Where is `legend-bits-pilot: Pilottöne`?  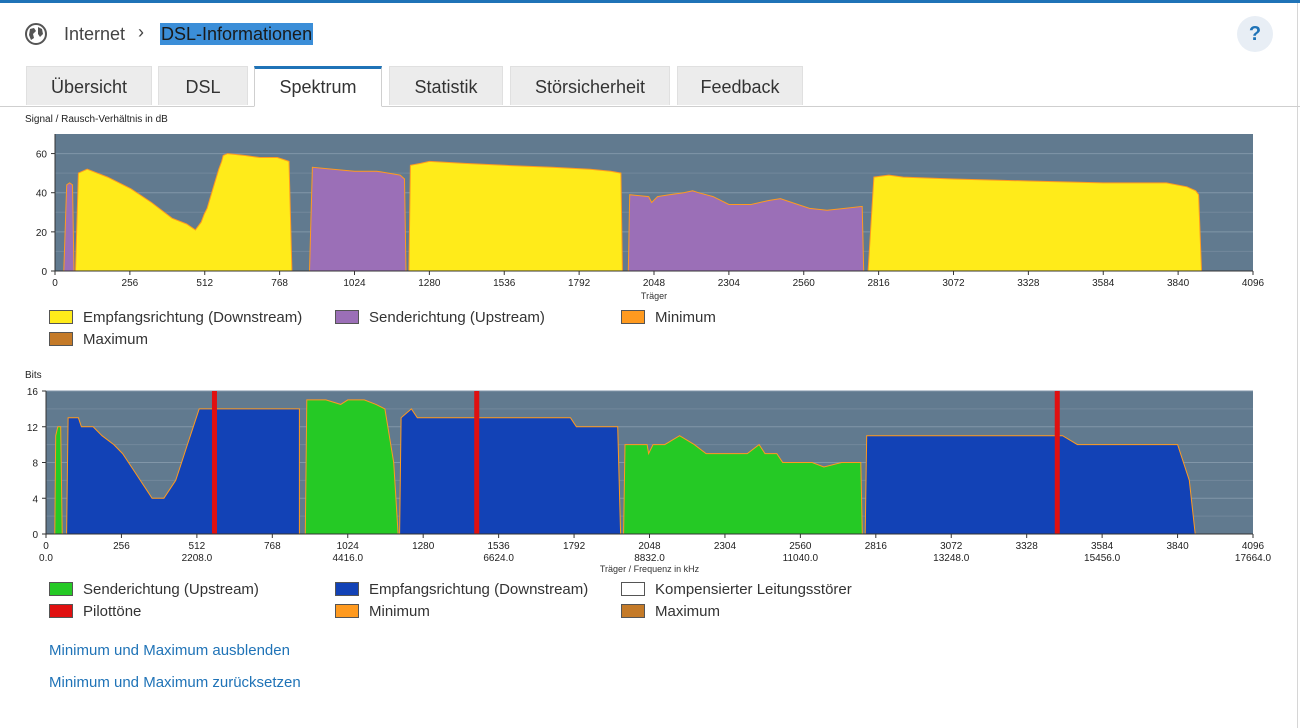
legend-bits-pilot: Pilottöne is located at coordinates (95, 613).